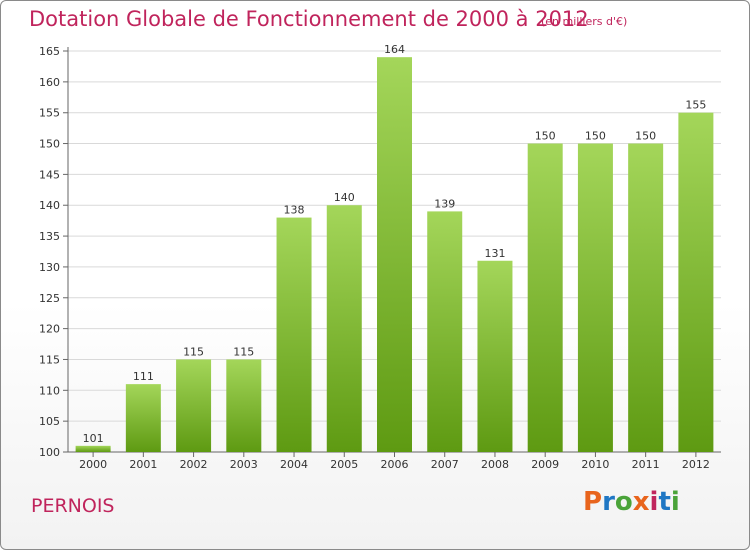 Image resolution: width=750 pixels, height=550 pixels. Describe the element at coordinates (608, 502) in the screenshot. I see `logo-letter: r` at that location.